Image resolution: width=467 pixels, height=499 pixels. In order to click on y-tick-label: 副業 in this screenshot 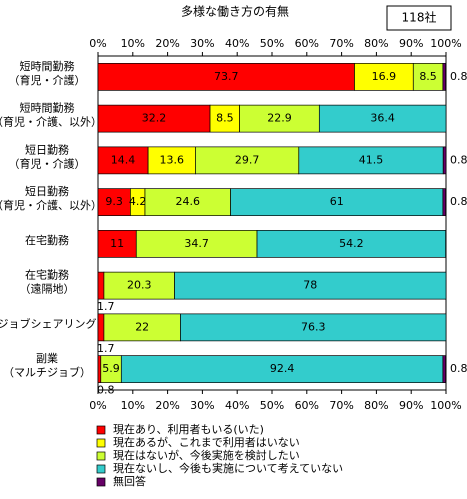, I will do `click(47, 358)`.